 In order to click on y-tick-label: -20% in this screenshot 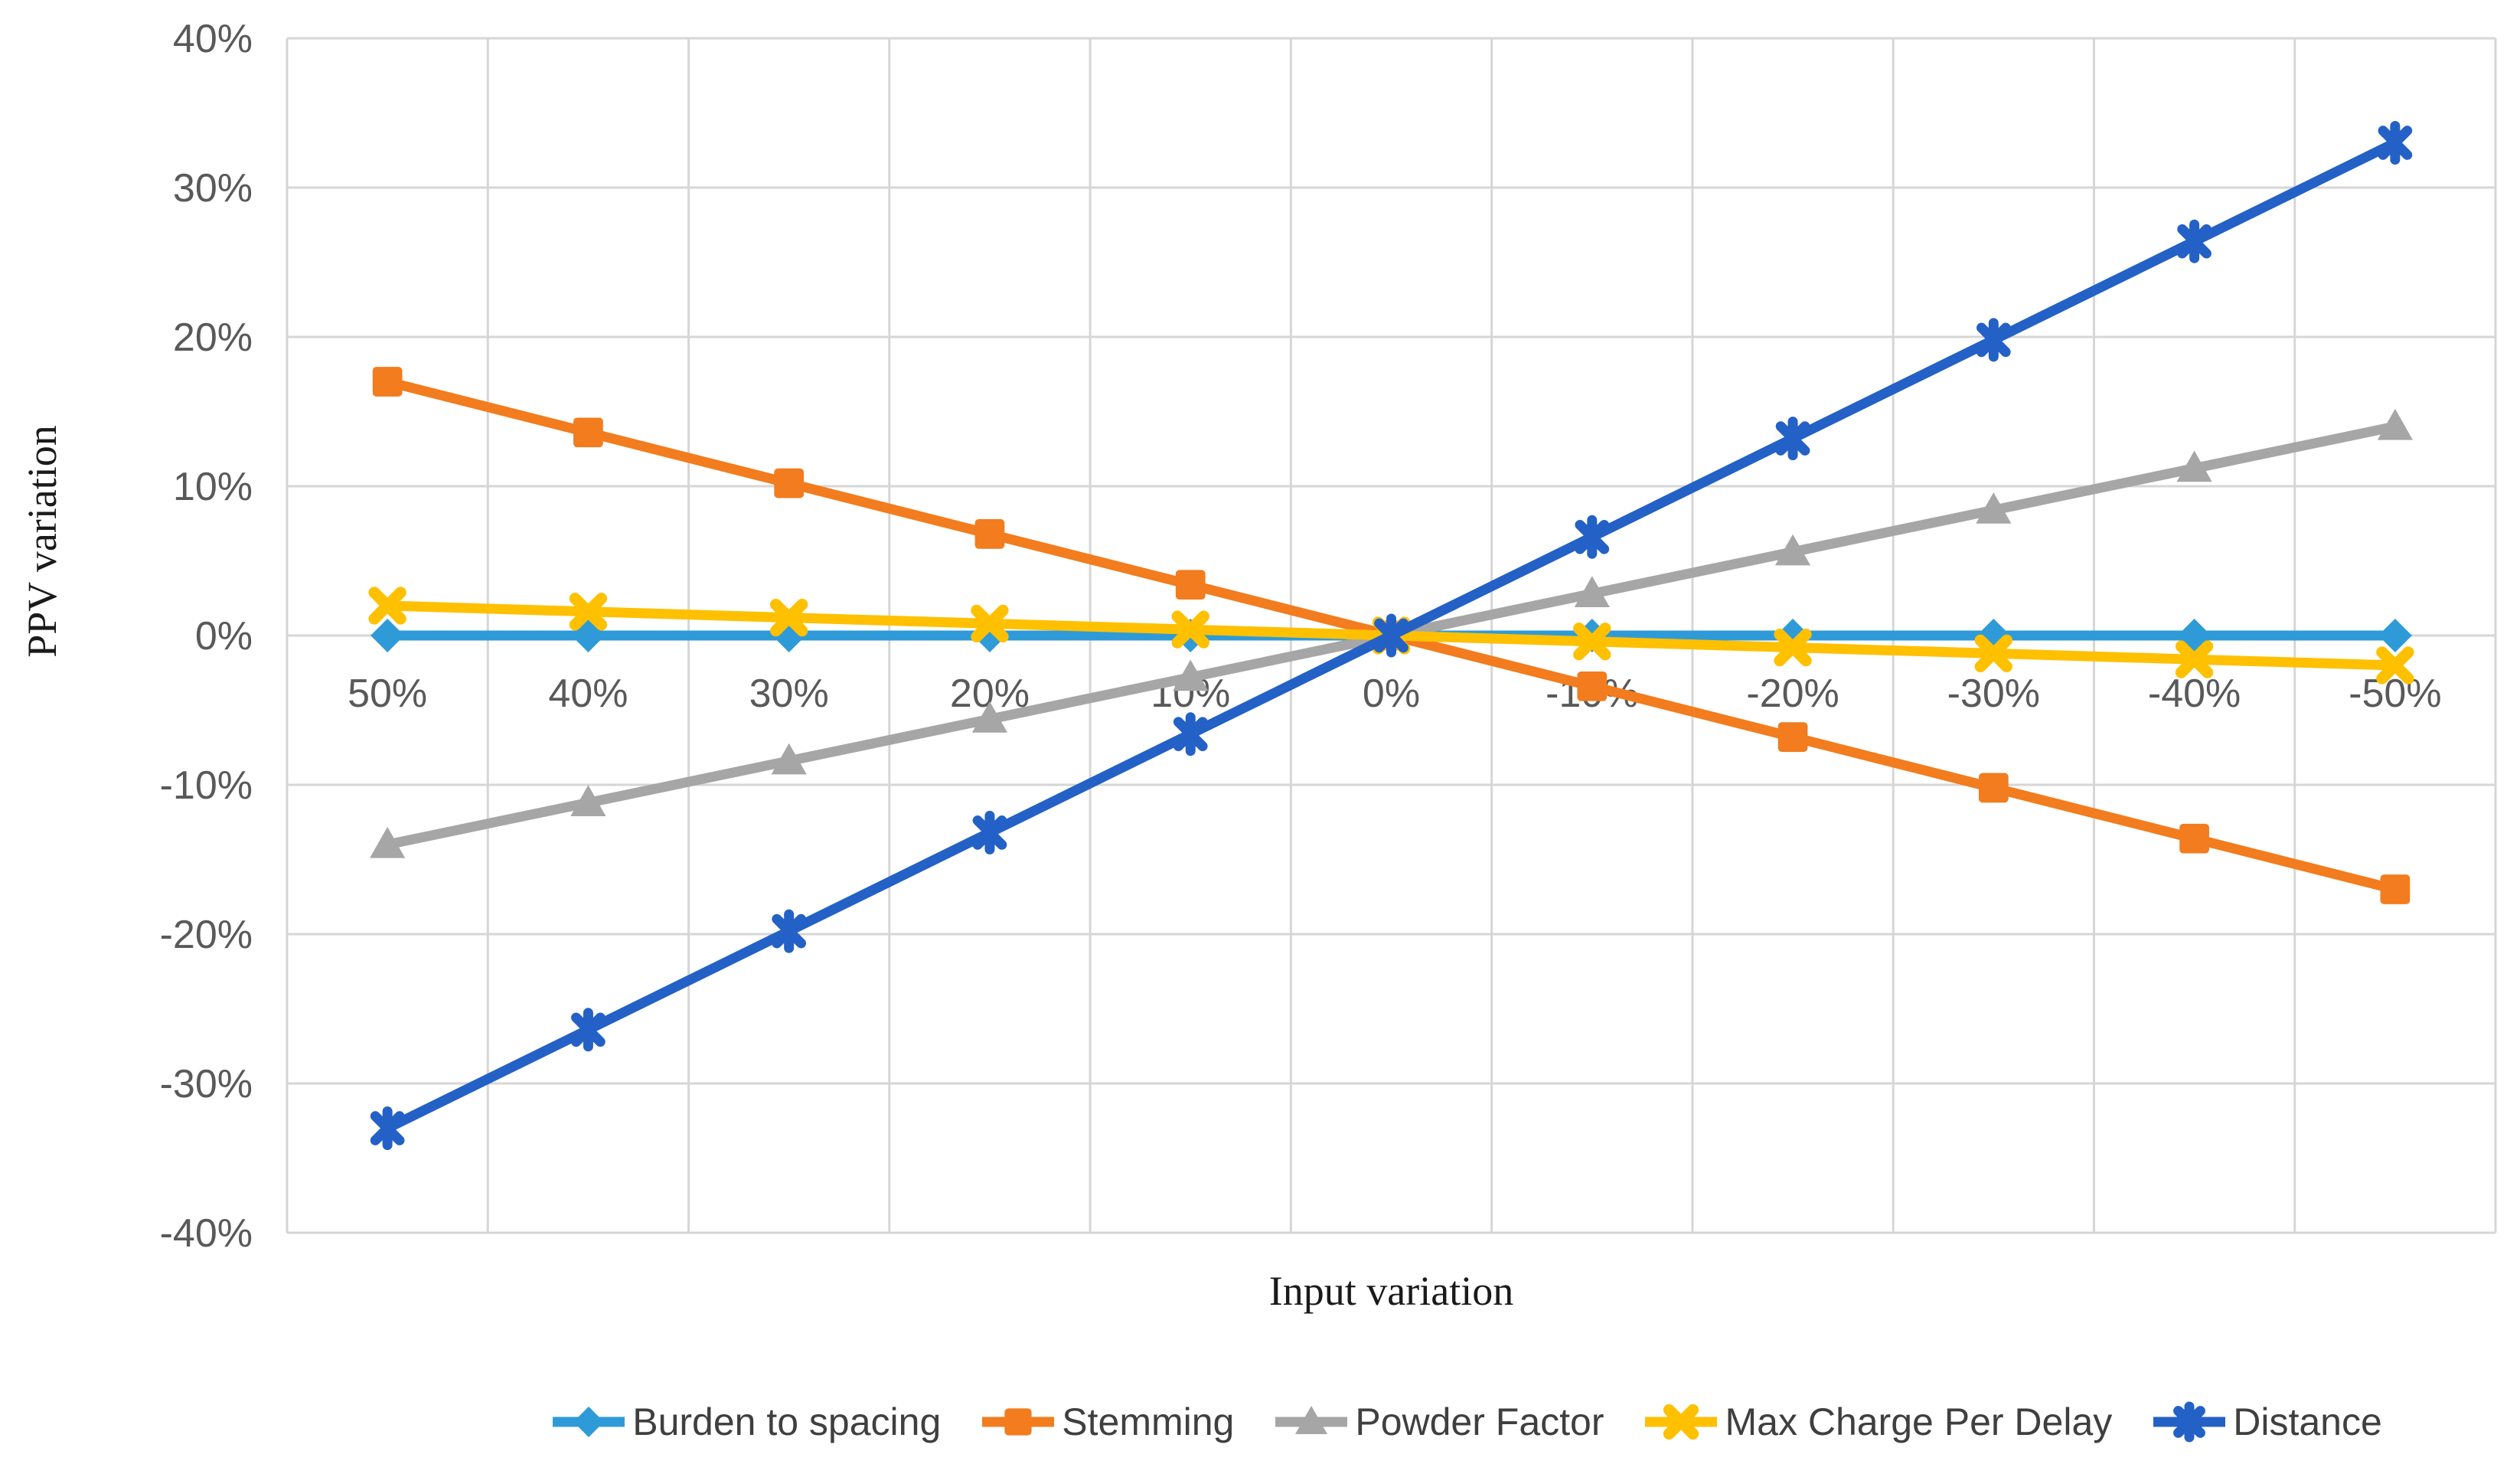, I will do `click(206, 935)`.